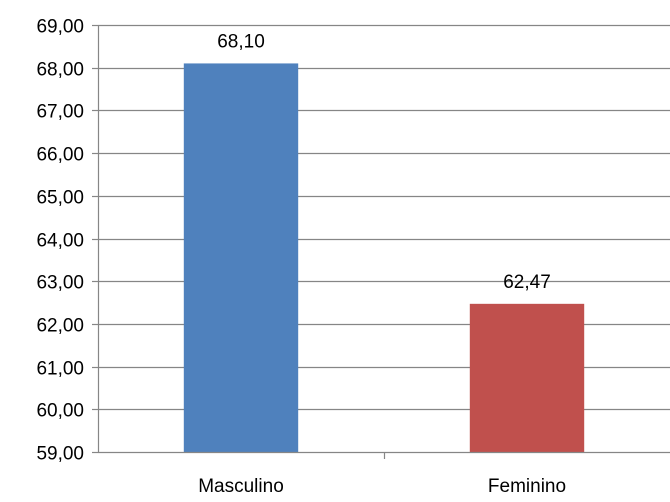  I want to click on y-tick-label: 60,00, so click(60, 411).